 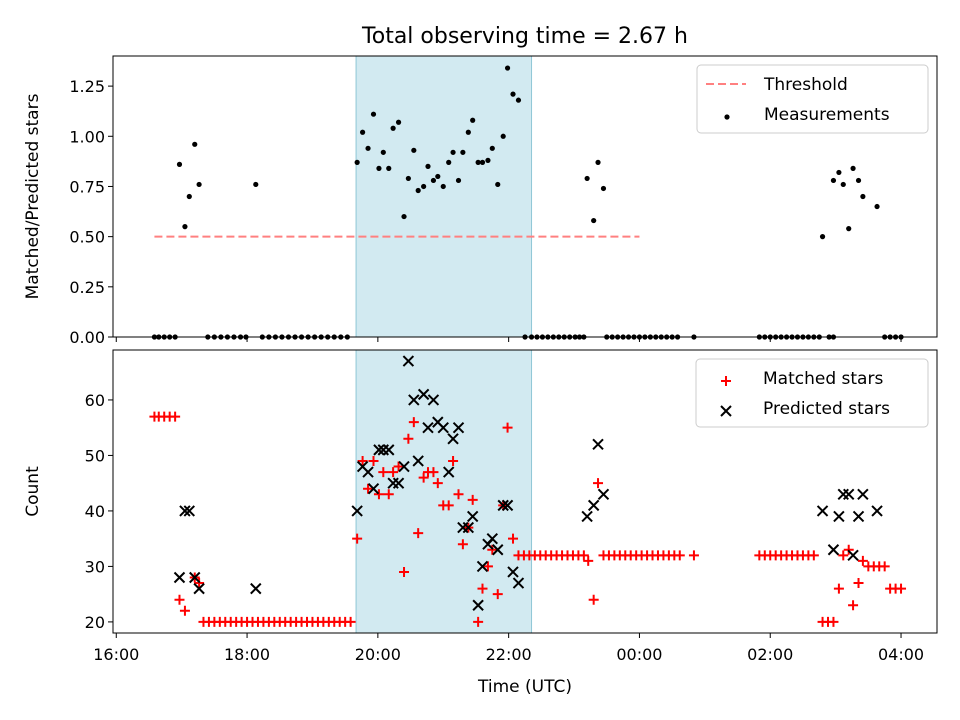 I want to click on legend-measurement-key, so click(x=727, y=117).